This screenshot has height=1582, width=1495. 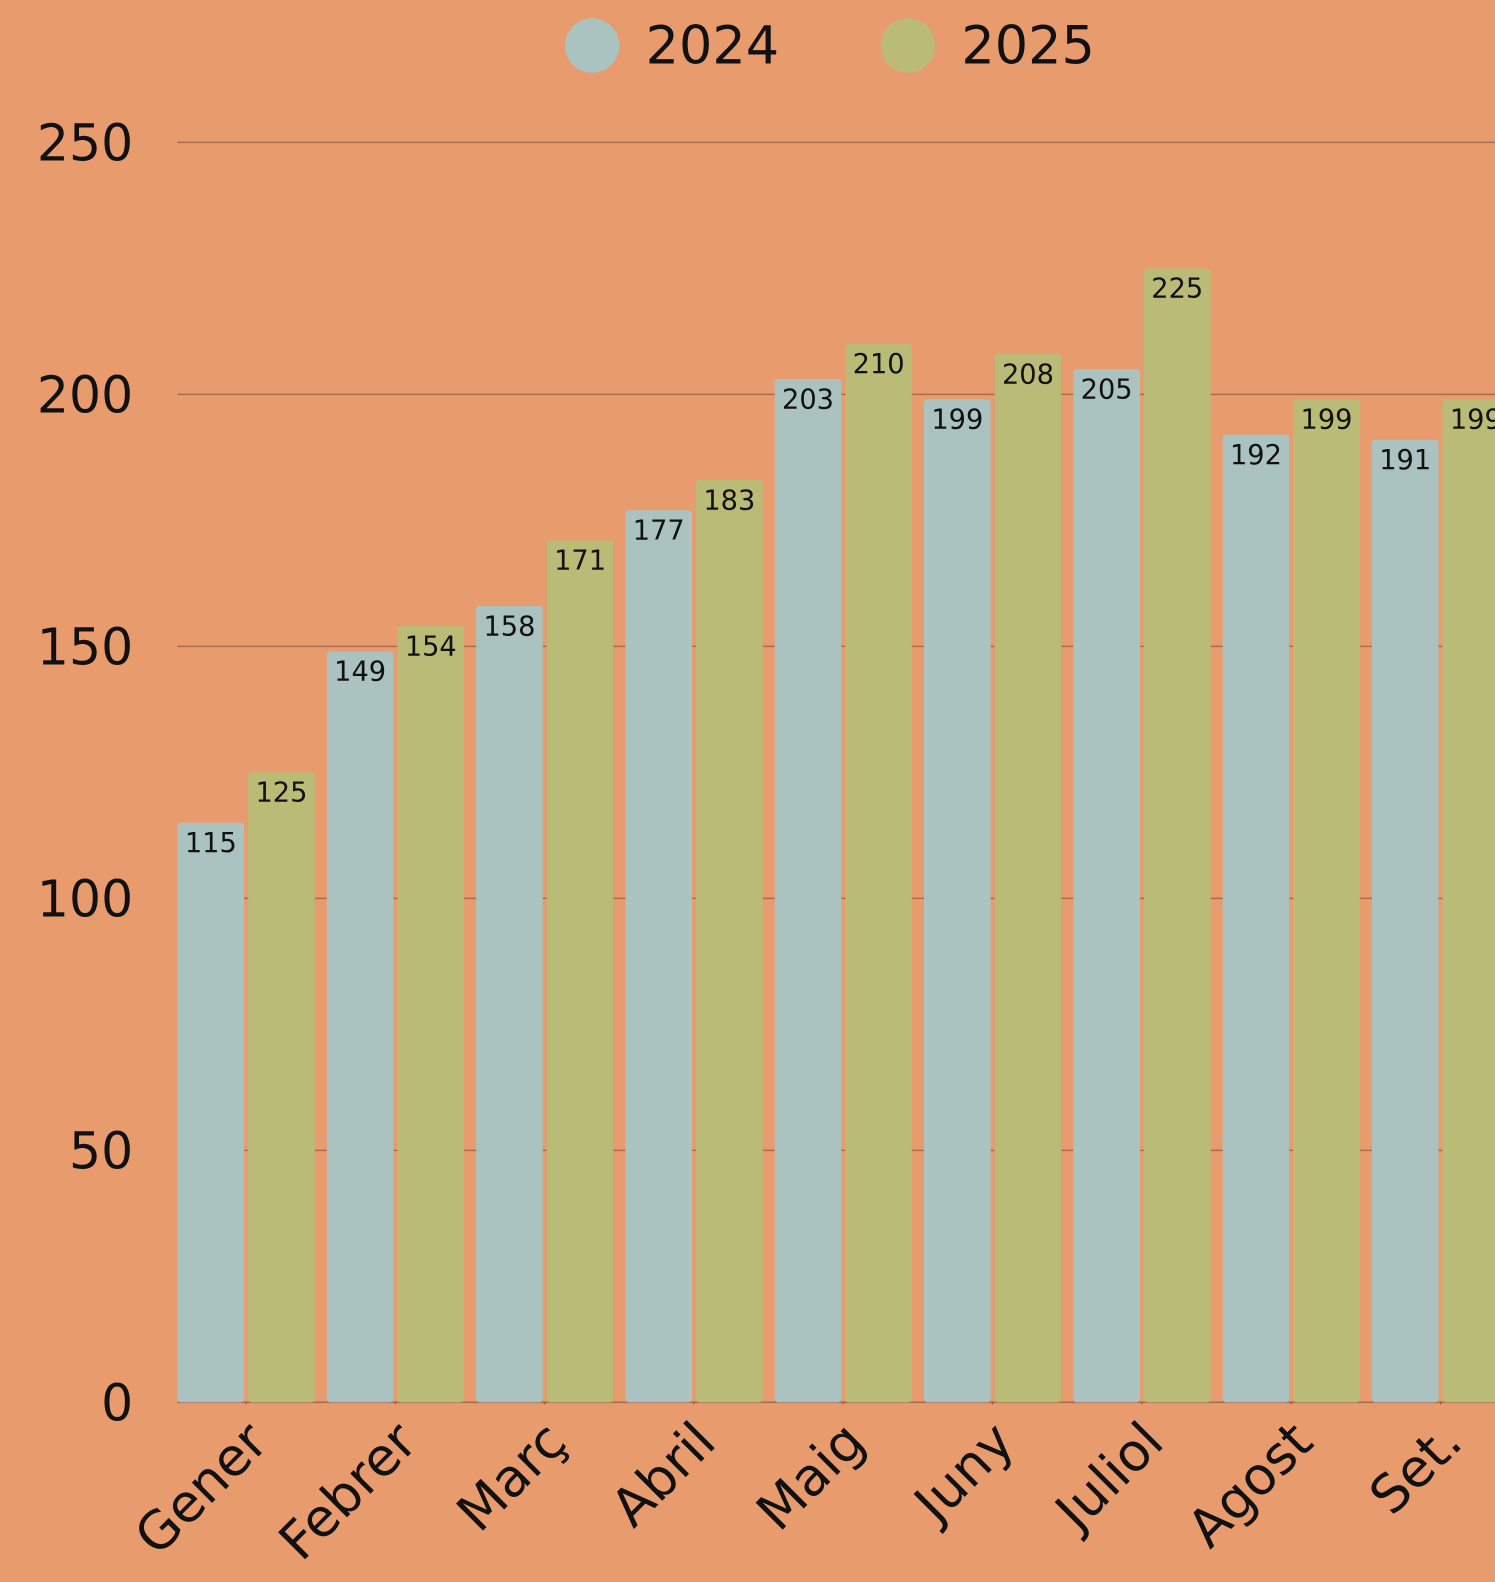 What do you see at coordinates (659, 531) in the screenshot?
I see `data-label: 177` at bounding box center [659, 531].